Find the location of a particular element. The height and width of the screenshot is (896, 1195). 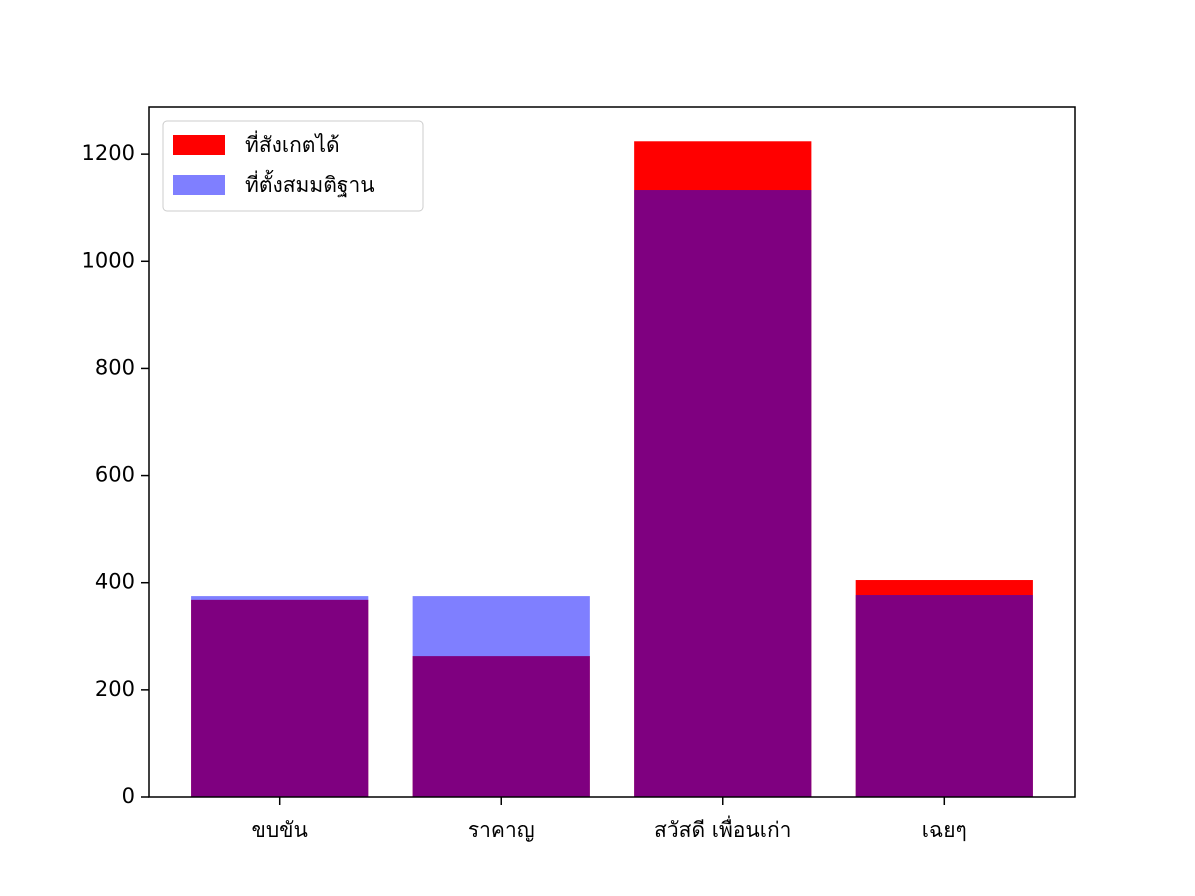

x-tick-label: ขบขัน is located at coordinates (280, 830).